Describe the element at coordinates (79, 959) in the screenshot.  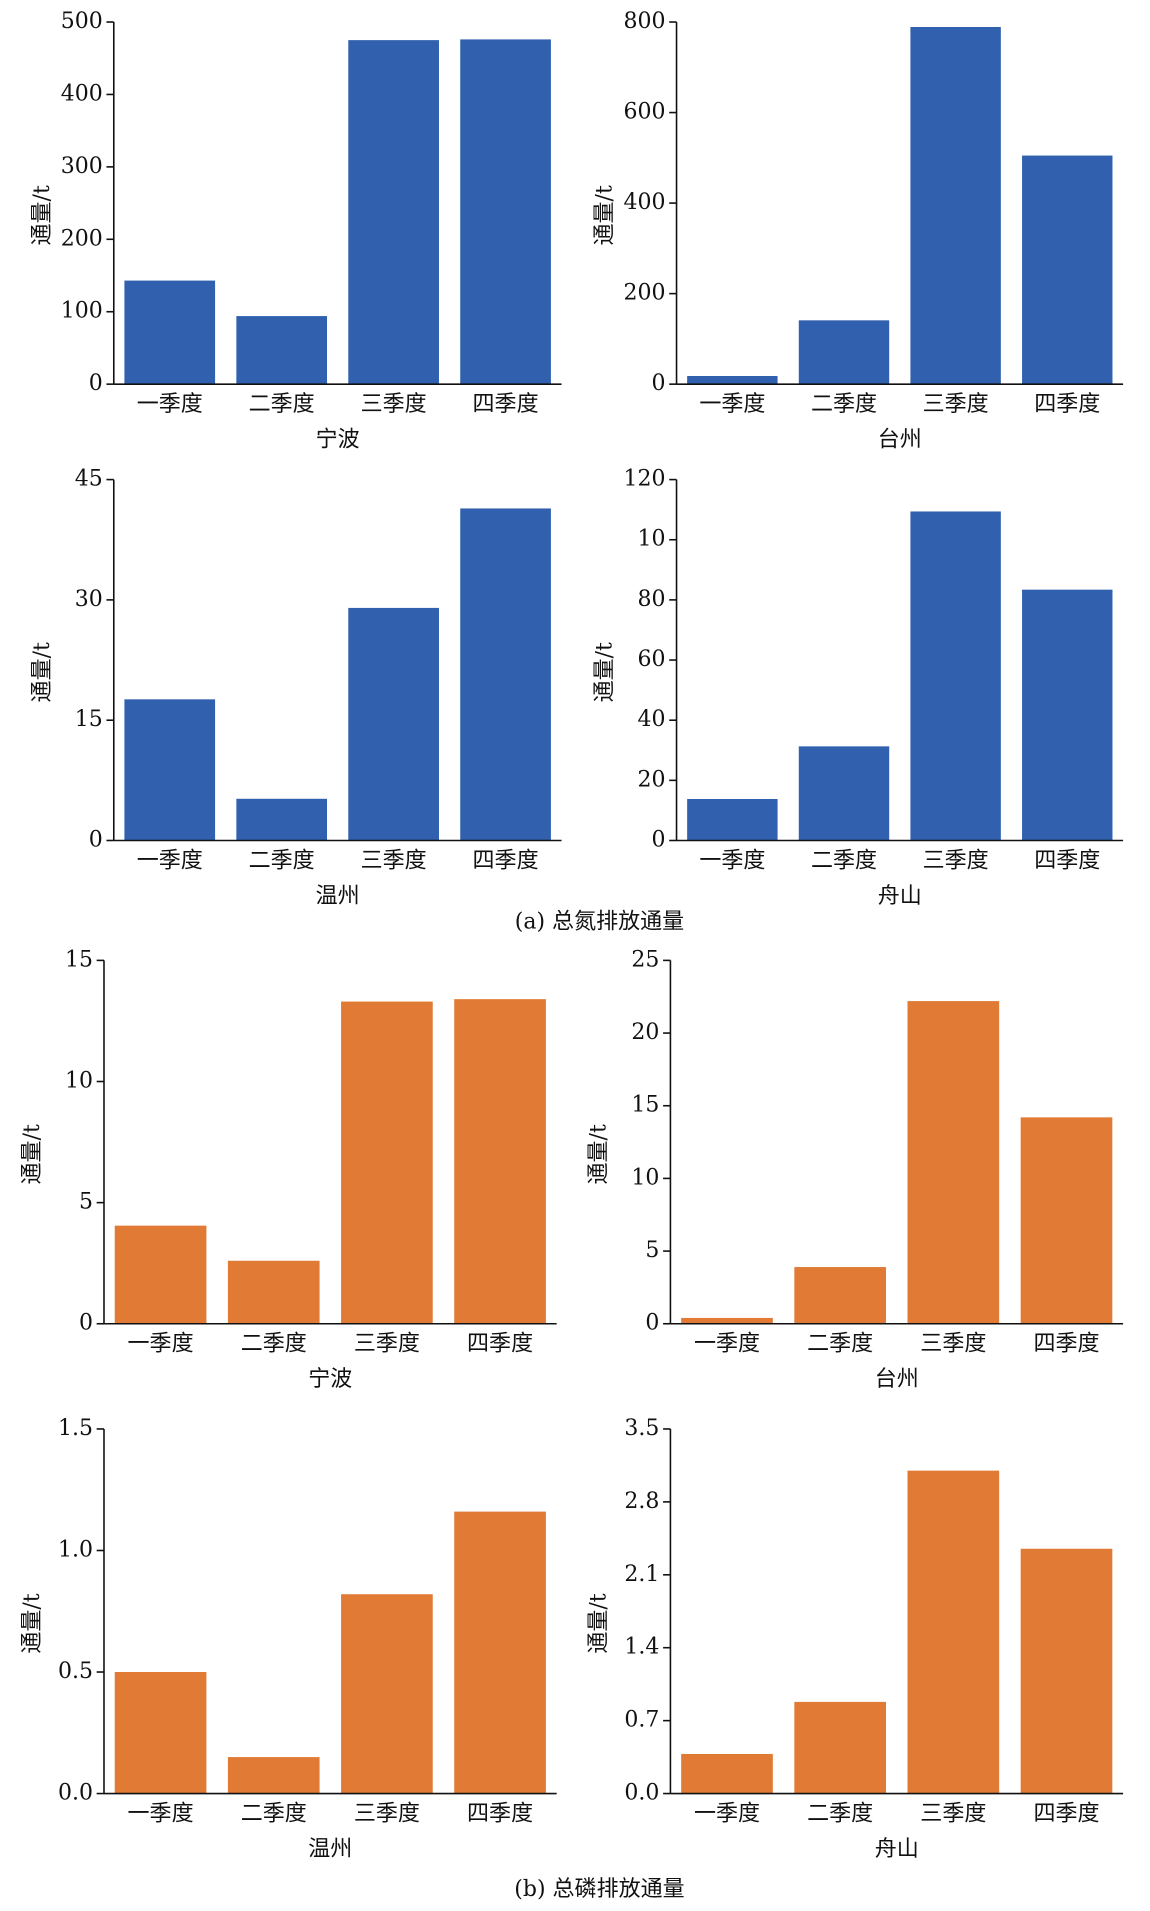
I see `y-tick-label: 15` at that location.